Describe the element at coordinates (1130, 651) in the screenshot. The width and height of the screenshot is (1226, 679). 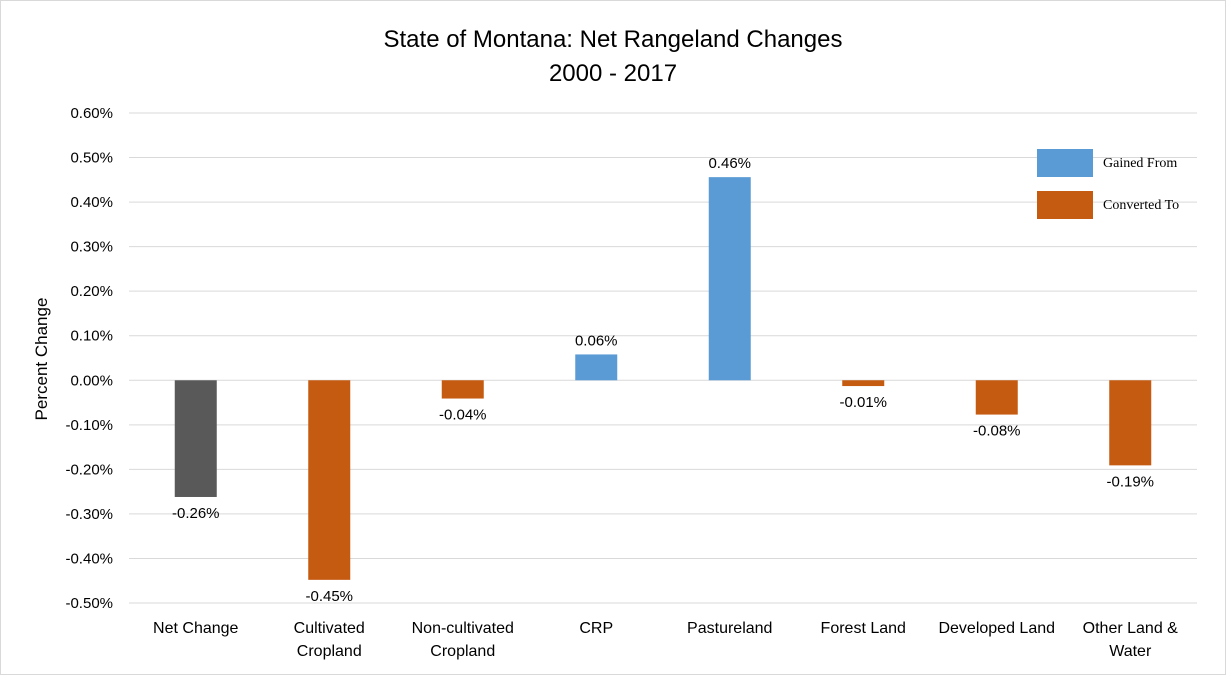
I see `category-label: Water` at that location.